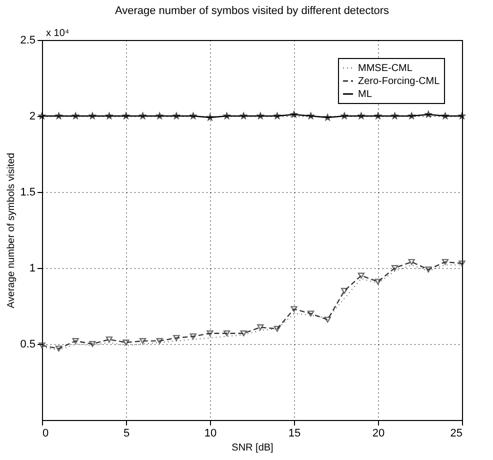 This screenshot has height=460, width=493. What do you see at coordinates (32, 116) in the screenshot?
I see `y-tick-label: 2` at bounding box center [32, 116].